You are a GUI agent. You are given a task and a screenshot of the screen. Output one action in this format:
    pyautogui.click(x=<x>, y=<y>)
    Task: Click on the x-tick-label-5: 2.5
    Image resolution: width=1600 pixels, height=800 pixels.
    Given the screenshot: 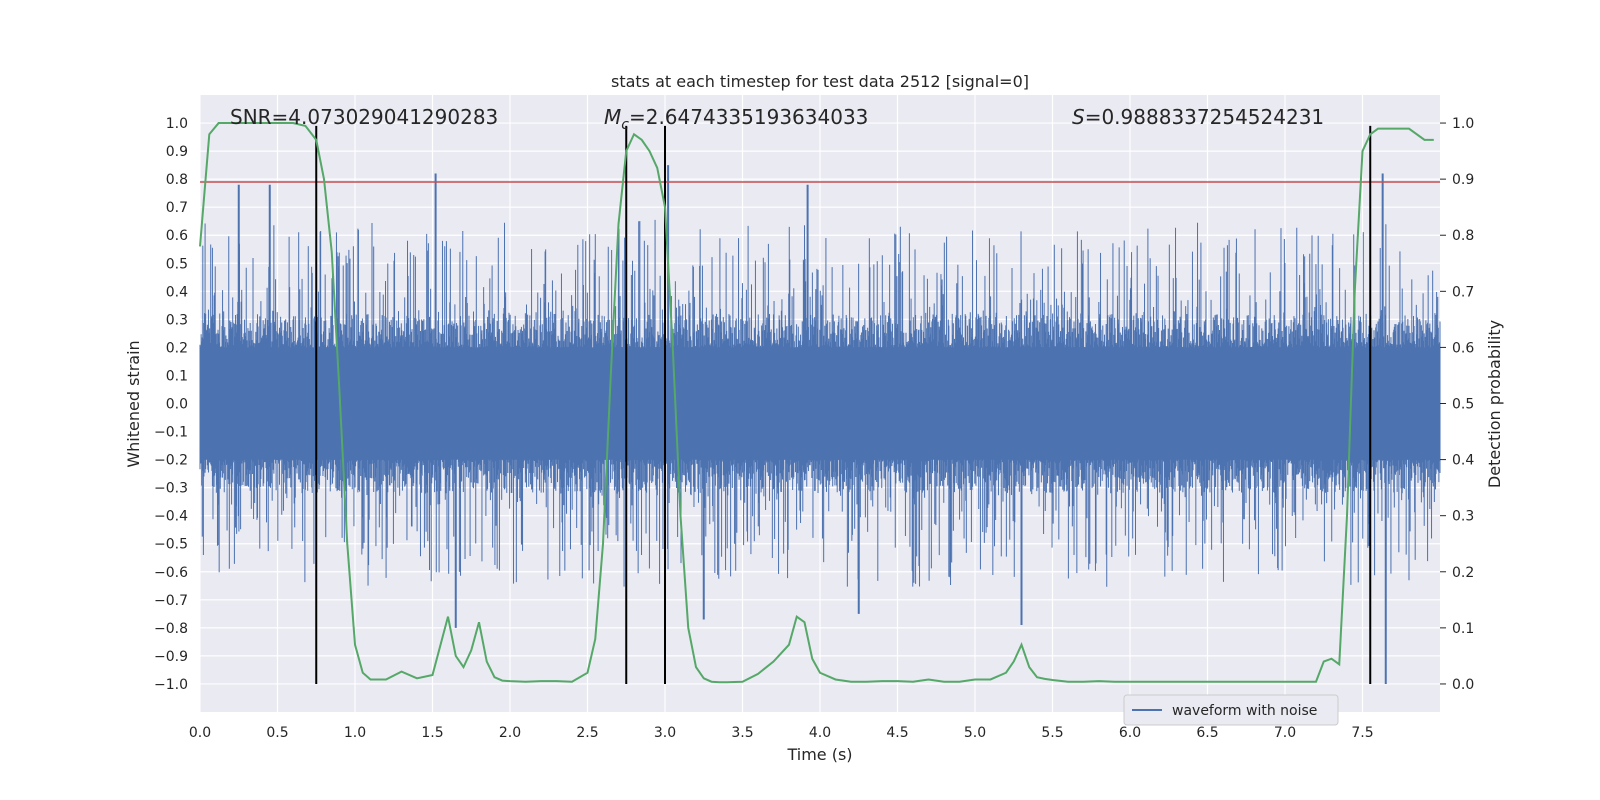 What is the action you would take?
    pyautogui.click(x=587, y=733)
    